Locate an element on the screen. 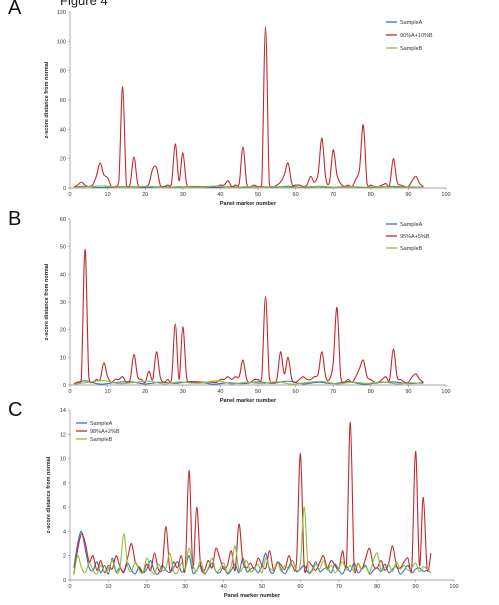 Image resolution: width=499 pixels, height=605 pixels. y-tick-label: 2 is located at coordinates (64, 557).